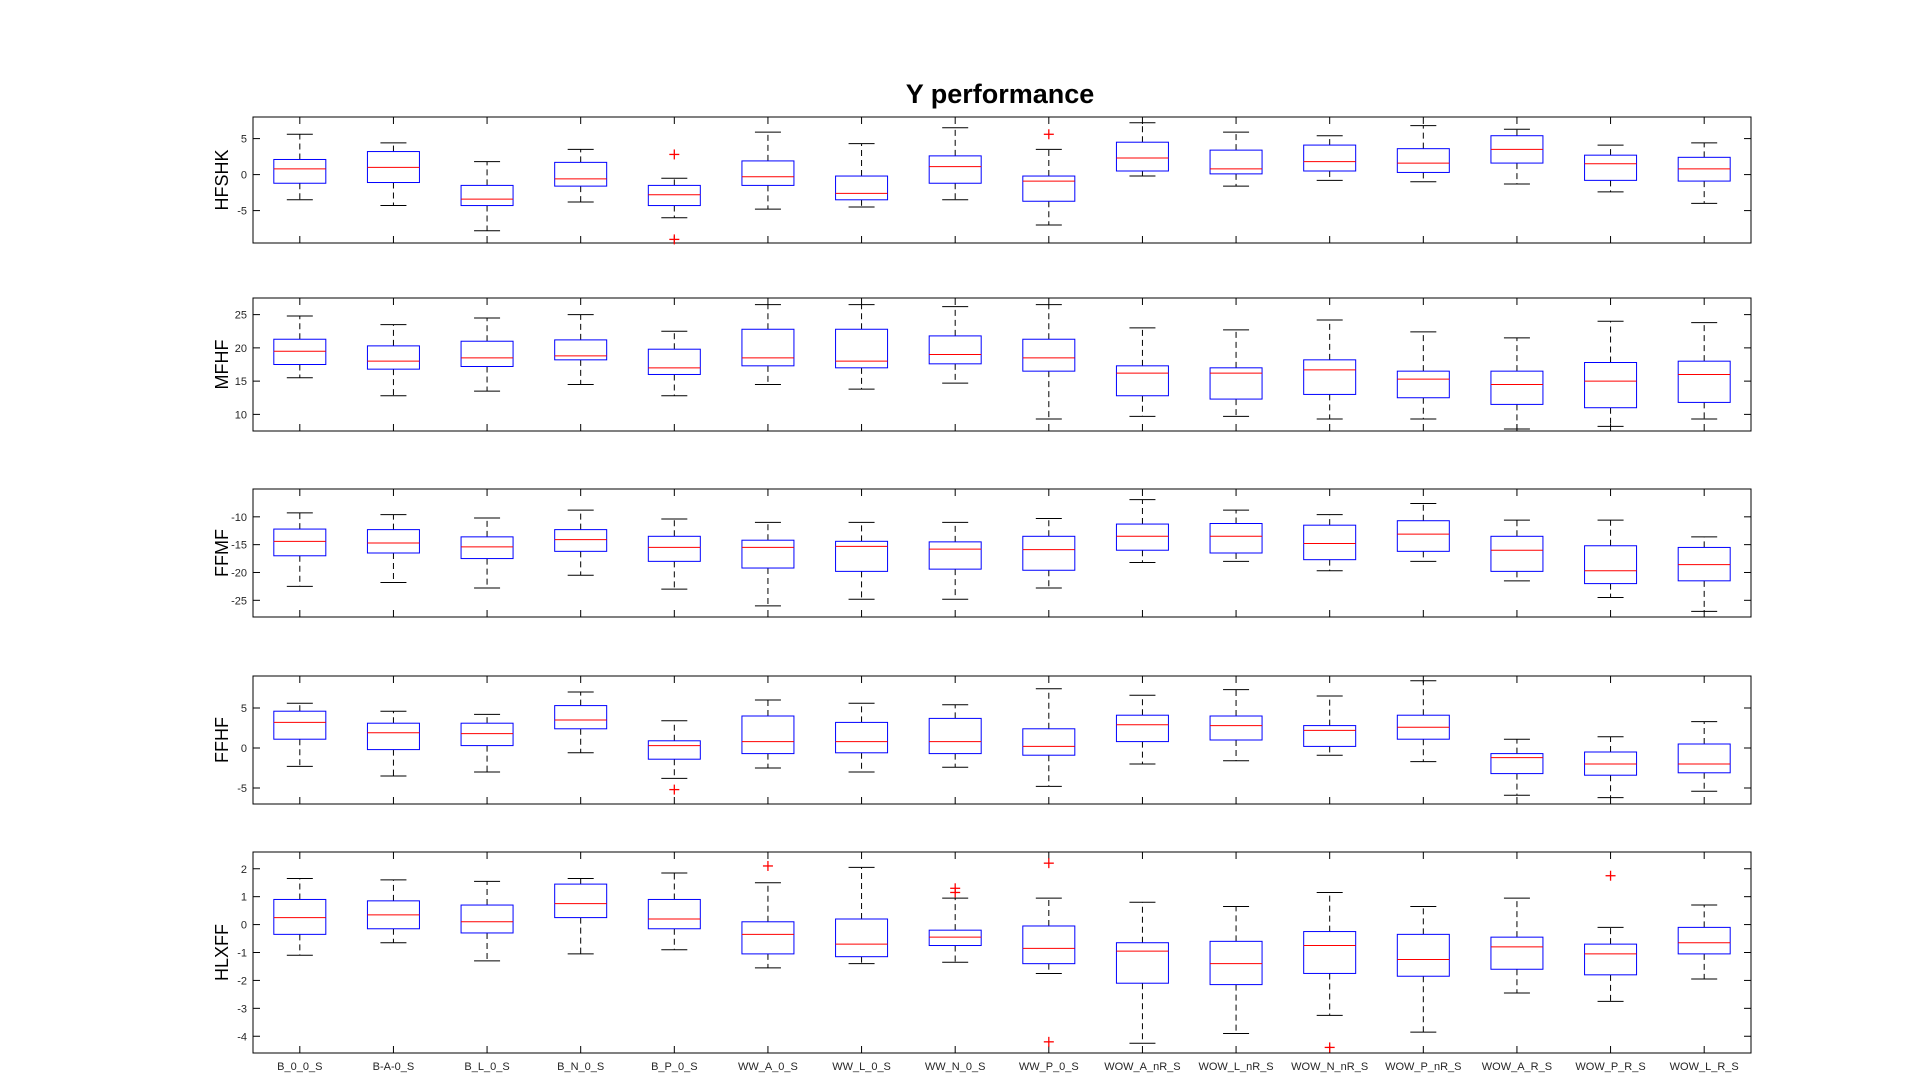 The image size is (1920, 1080). Describe the element at coordinates (241, 349) in the screenshot. I see `y-tick-label: 20` at that location.